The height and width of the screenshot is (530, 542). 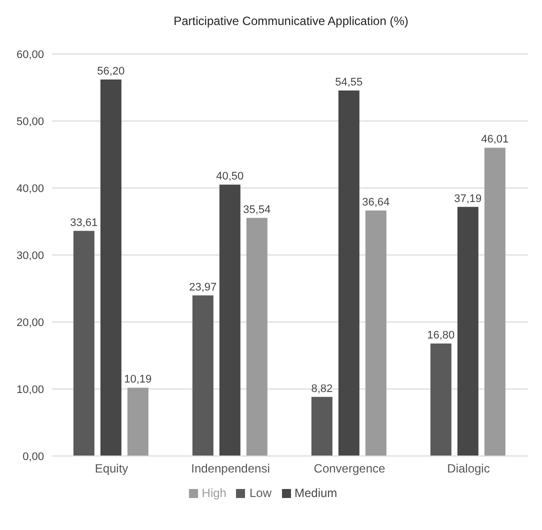 What do you see at coordinates (30, 188) in the screenshot?
I see `y-tick-label: 40,00` at bounding box center [30, 188].